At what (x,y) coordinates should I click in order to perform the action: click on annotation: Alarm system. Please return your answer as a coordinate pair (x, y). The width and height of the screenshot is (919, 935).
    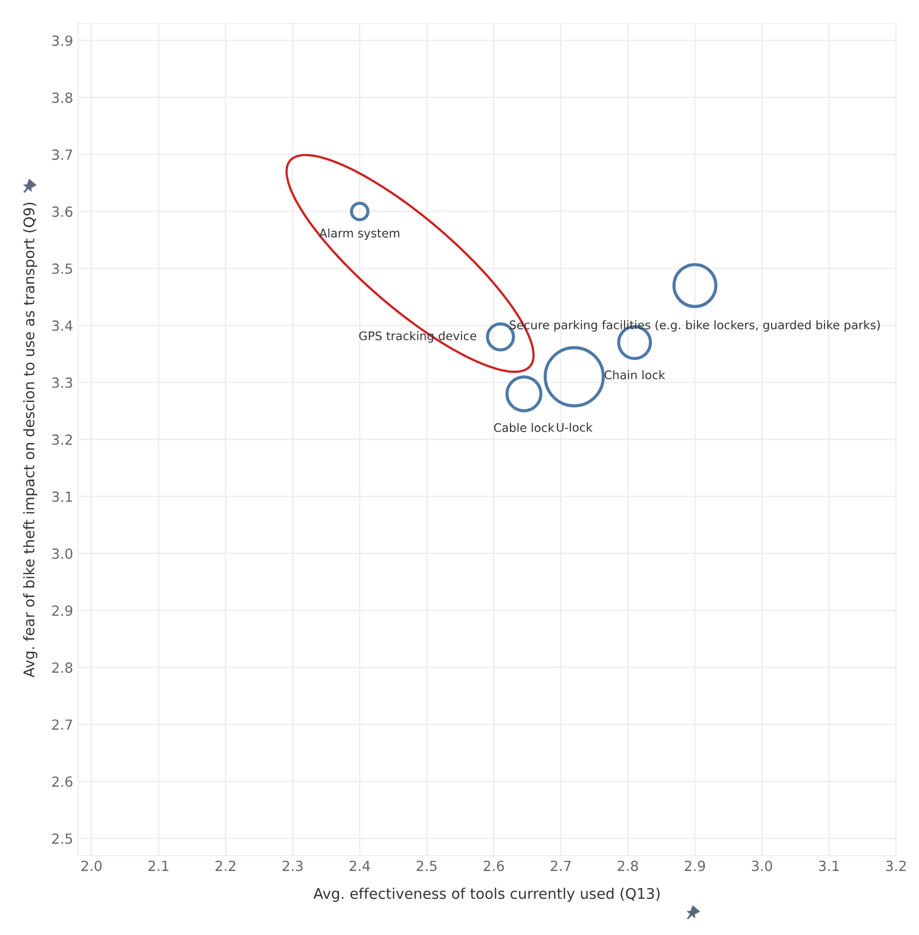
    Looking at the image, I should click on (359, 234).